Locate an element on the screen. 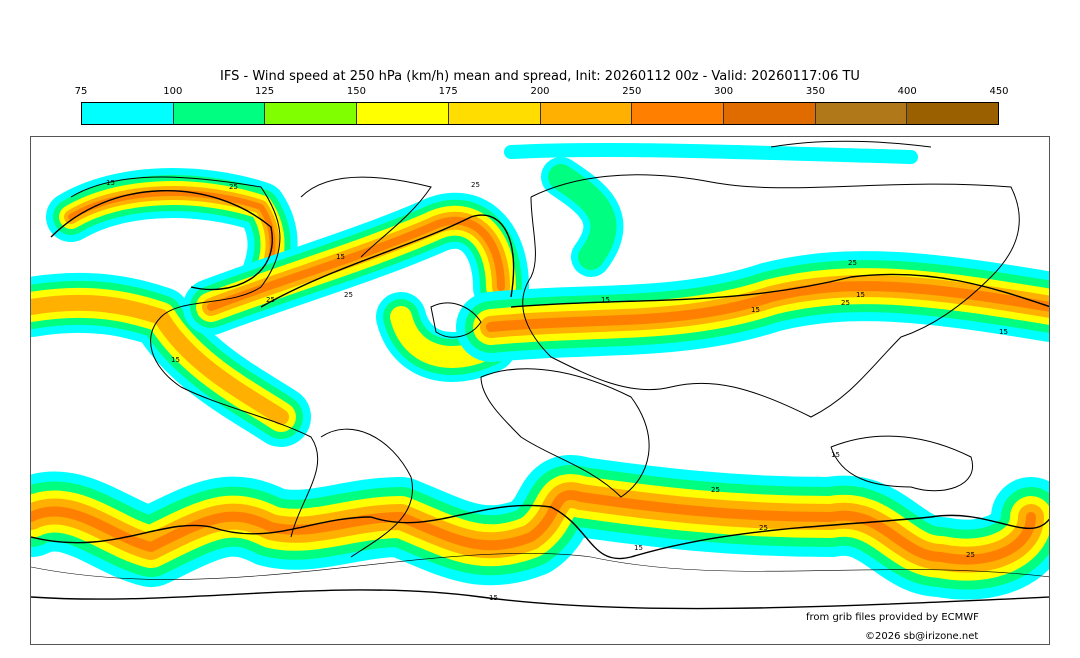 The height and width of the screenshot is (658, 1080). colorbar-tick-label: 75 is located at coordinates (81, 91).